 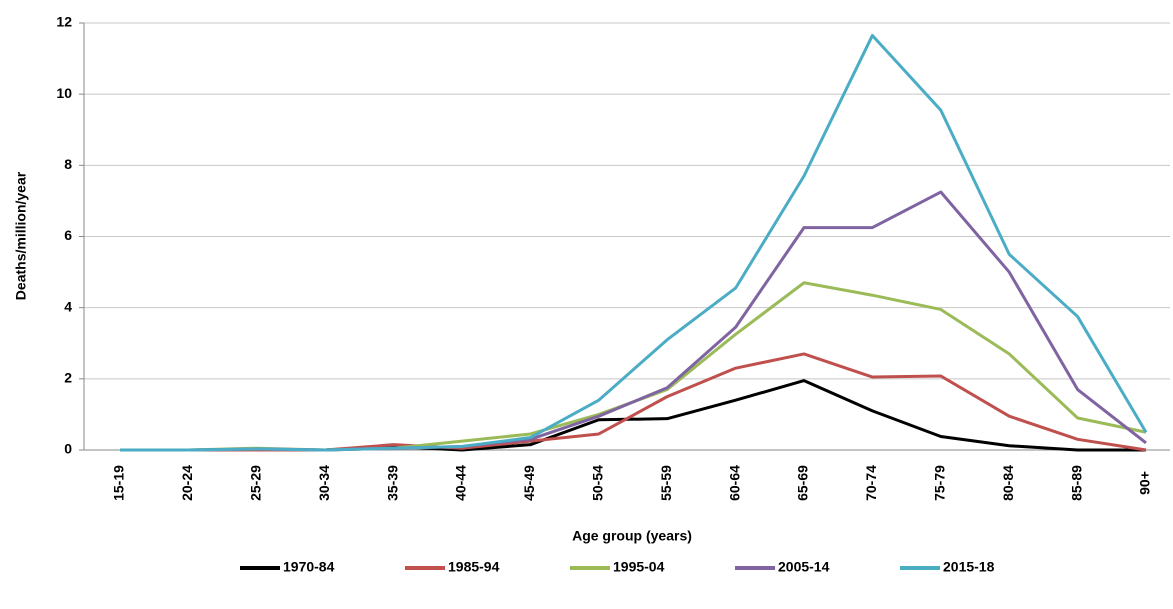 I want to click on y-axis-title: Deaths/million/year, so click(x=21, y=235).